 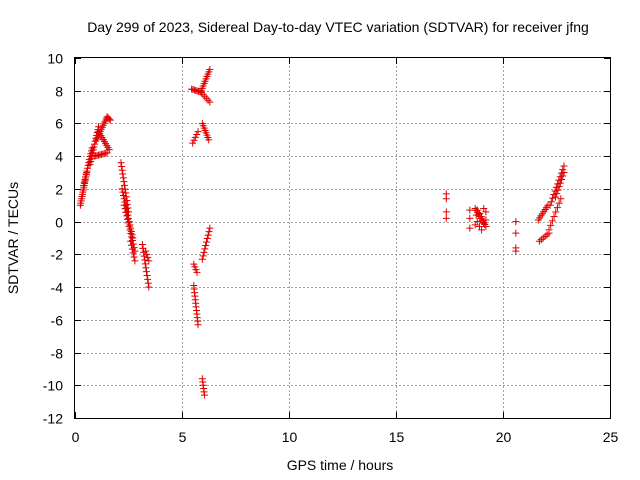 I want to click on x-axis-label: GPS time / hours, so click(x=340, y=465).